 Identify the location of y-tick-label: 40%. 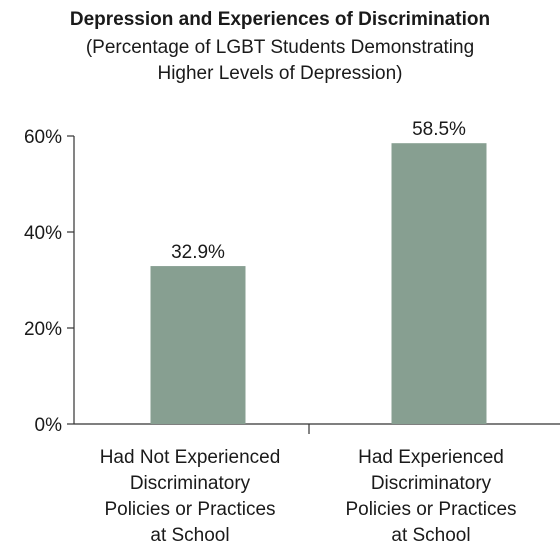
(43, 233).